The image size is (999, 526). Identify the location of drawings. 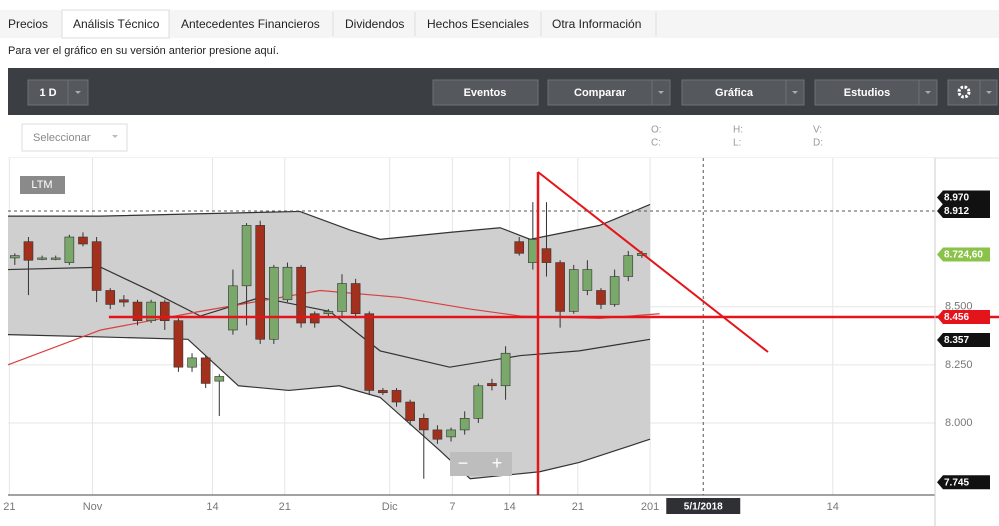
(652, 333).